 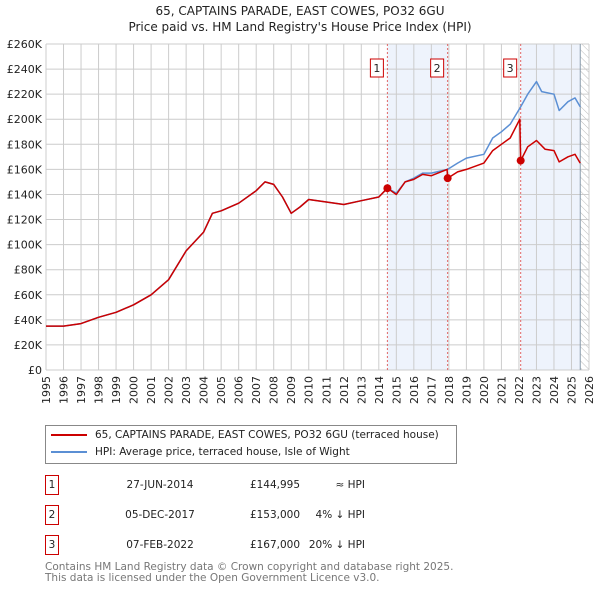 What do you see at coordinates (64, 390) in the screenshot?
I see `x-tick-label: 1996` at bounding box center [64, 390].